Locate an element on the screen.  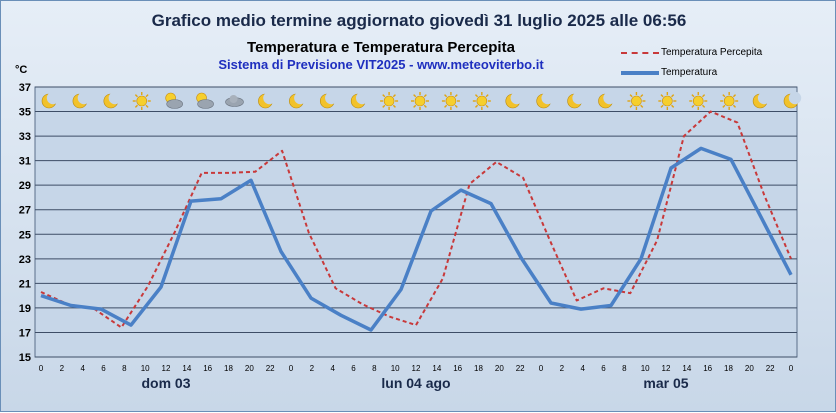
y-tick-label: 23 is located at coordinates (25, 260).